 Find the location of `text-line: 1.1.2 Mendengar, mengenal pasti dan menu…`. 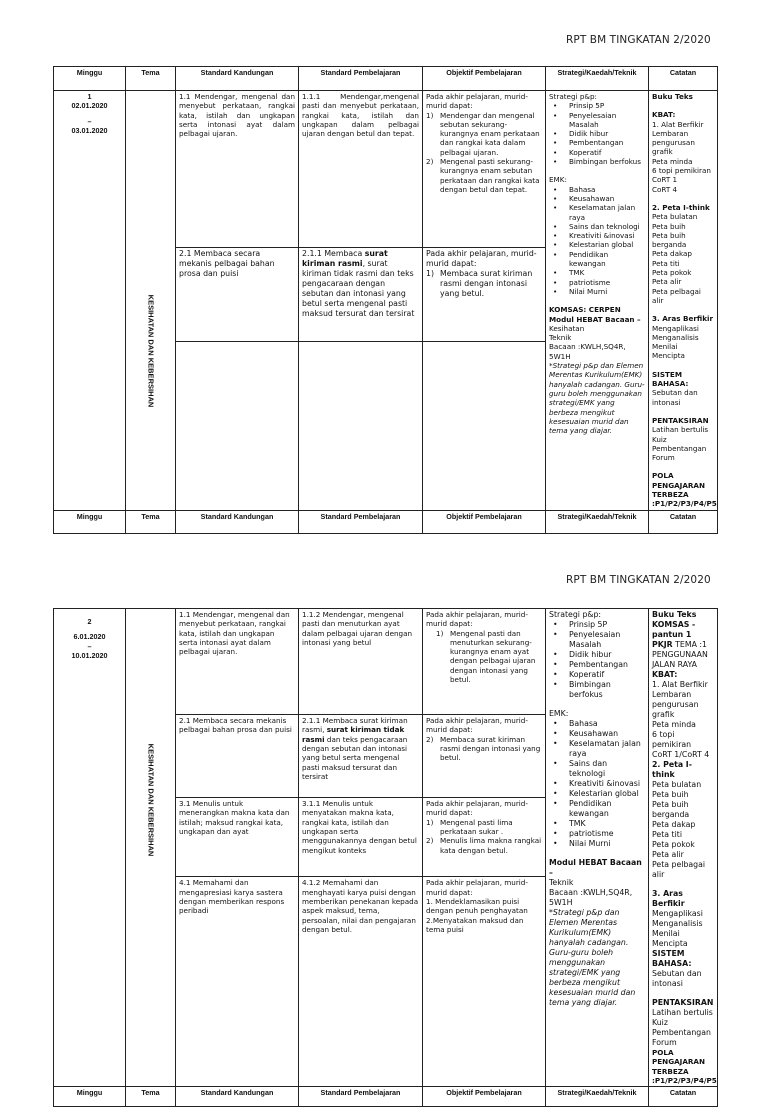

text-line: 1.1.2 Mendengar, mengenal pasti dan menu… is located at coordinates (357, 628).